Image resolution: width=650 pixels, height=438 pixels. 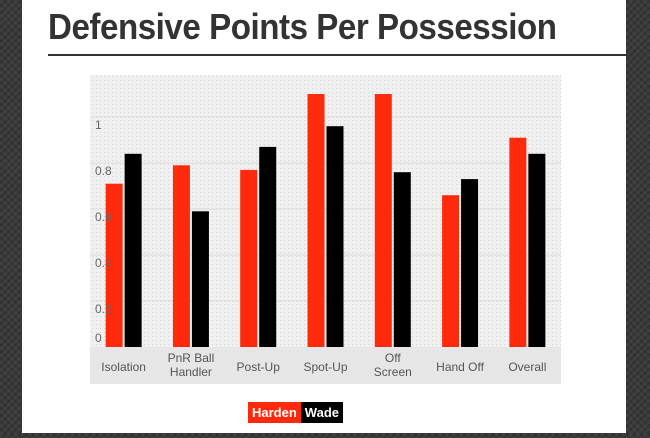 What do you see at coordinates (103, 309) in the screenshot?
I see `y-tick-label: 0.2` at bounding box center [103, 309].